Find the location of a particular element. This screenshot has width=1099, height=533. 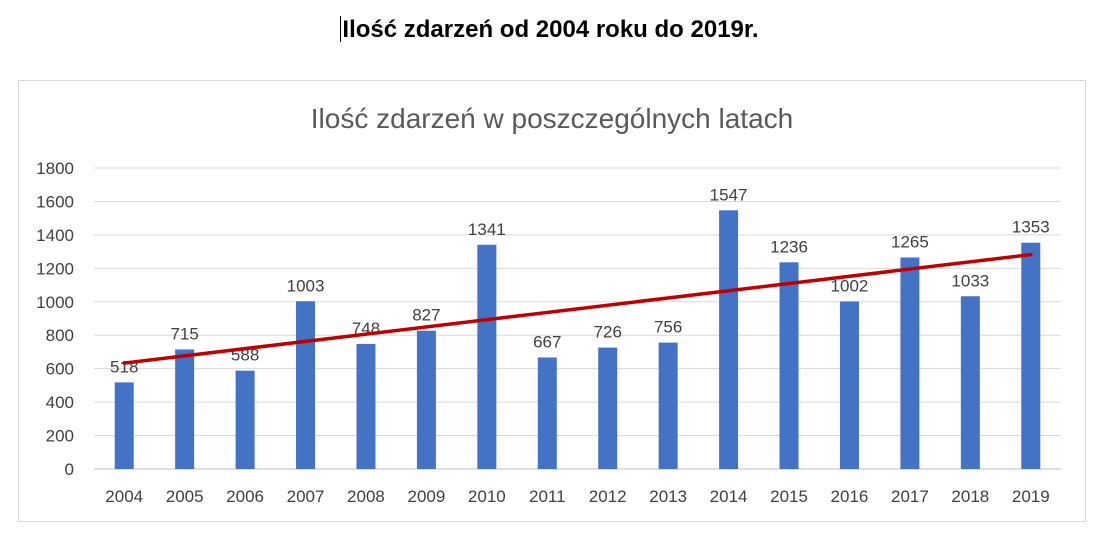

data-label: 715 is located at coordinates (184, 333).